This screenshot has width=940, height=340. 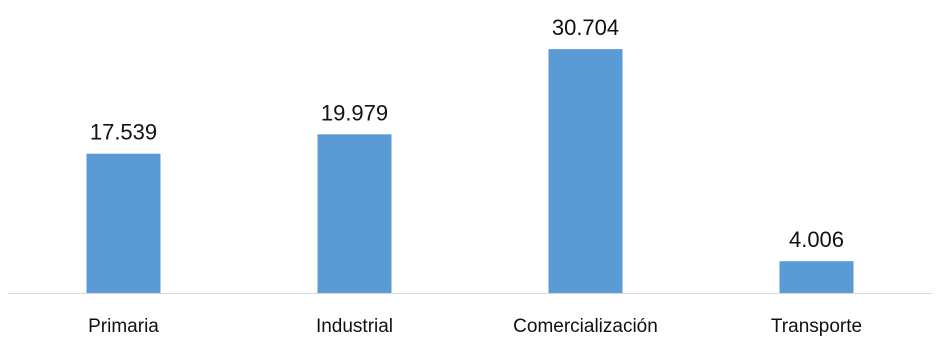 What do you see at coordinates (585, 27) in the screenshot?
I see `data-label-2: 30.704` at bounding box center [585, 27].